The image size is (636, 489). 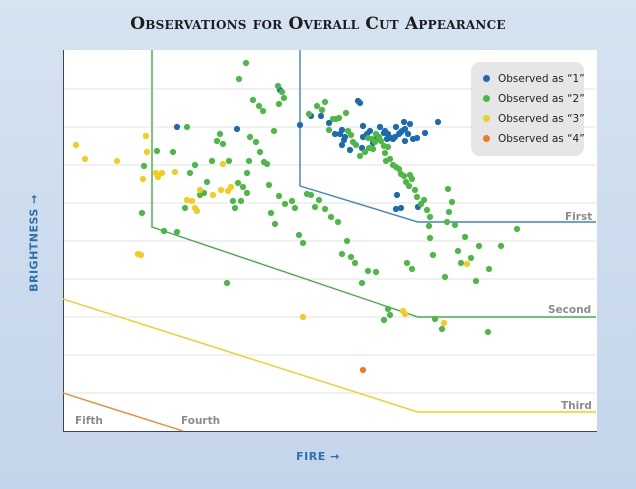 What do you see at coordinates (534, 79) in the screenshot?
I see `legend-item-1: Observed as “1”` at bounding box center [534, 79].